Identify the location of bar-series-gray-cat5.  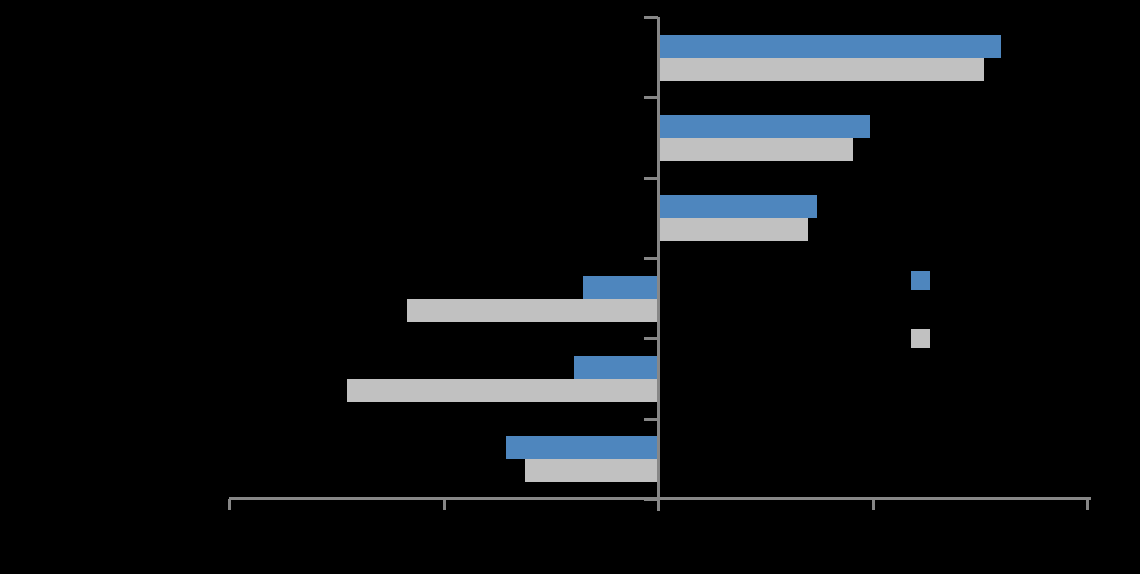
(502, 390).